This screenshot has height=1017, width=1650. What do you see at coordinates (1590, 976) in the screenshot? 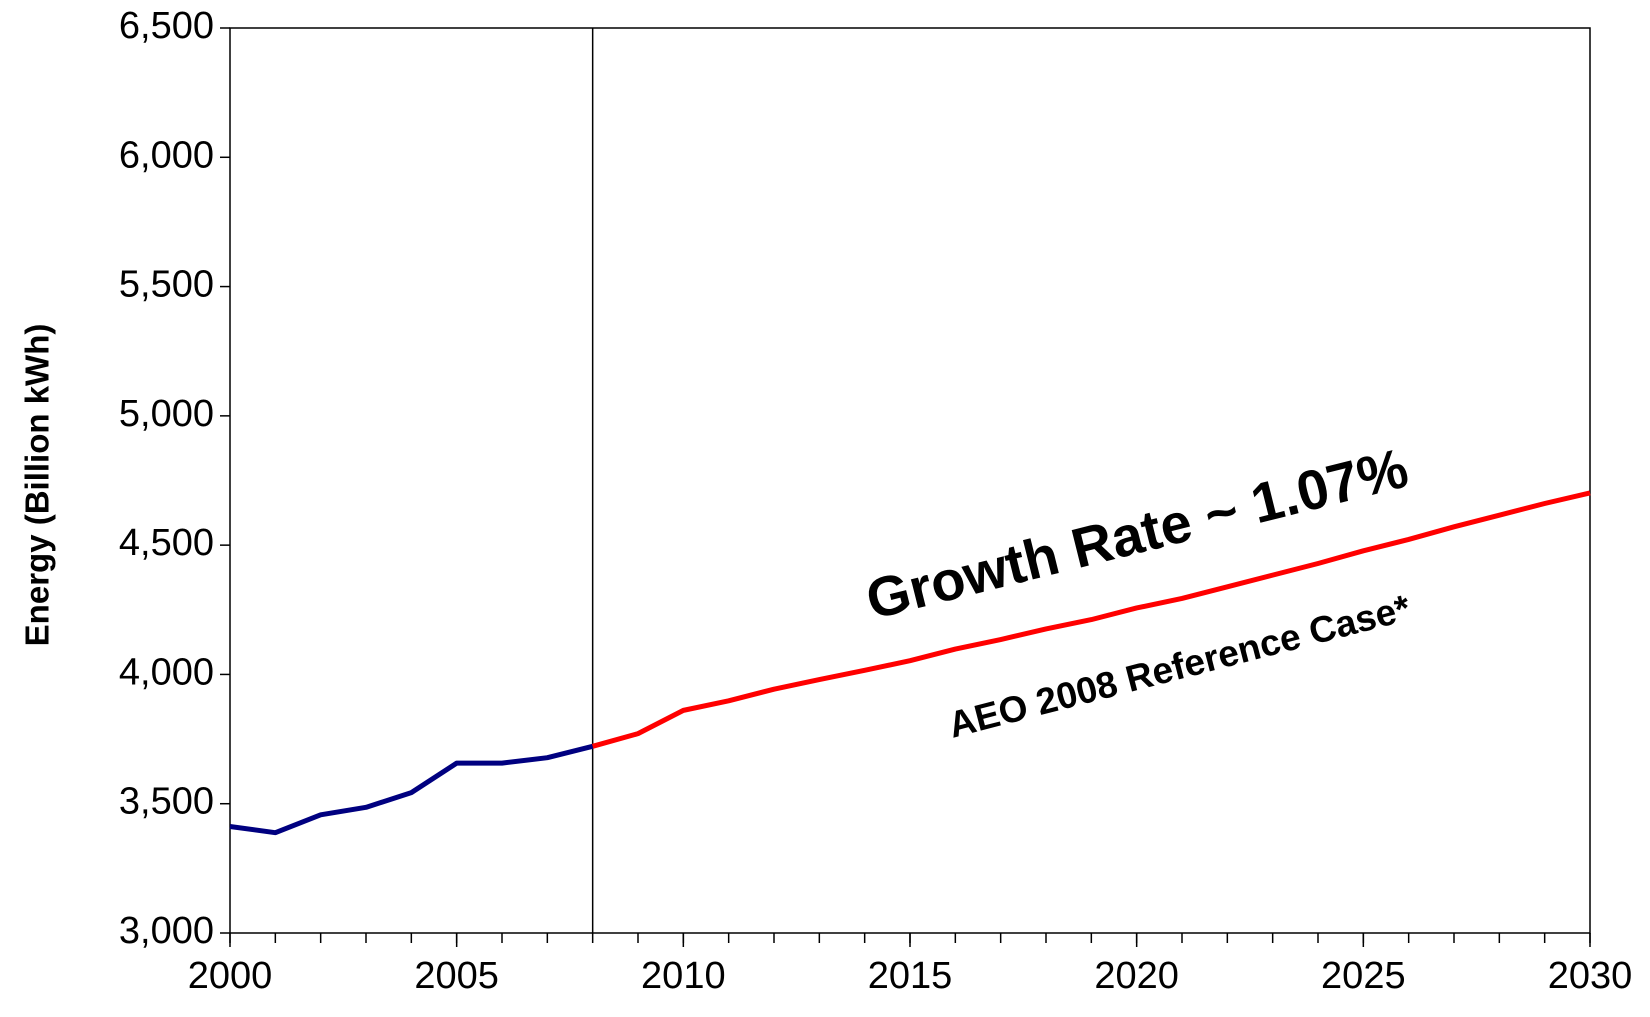
I see `x-tick-label: 2030` at bounding box center [1590, 976].